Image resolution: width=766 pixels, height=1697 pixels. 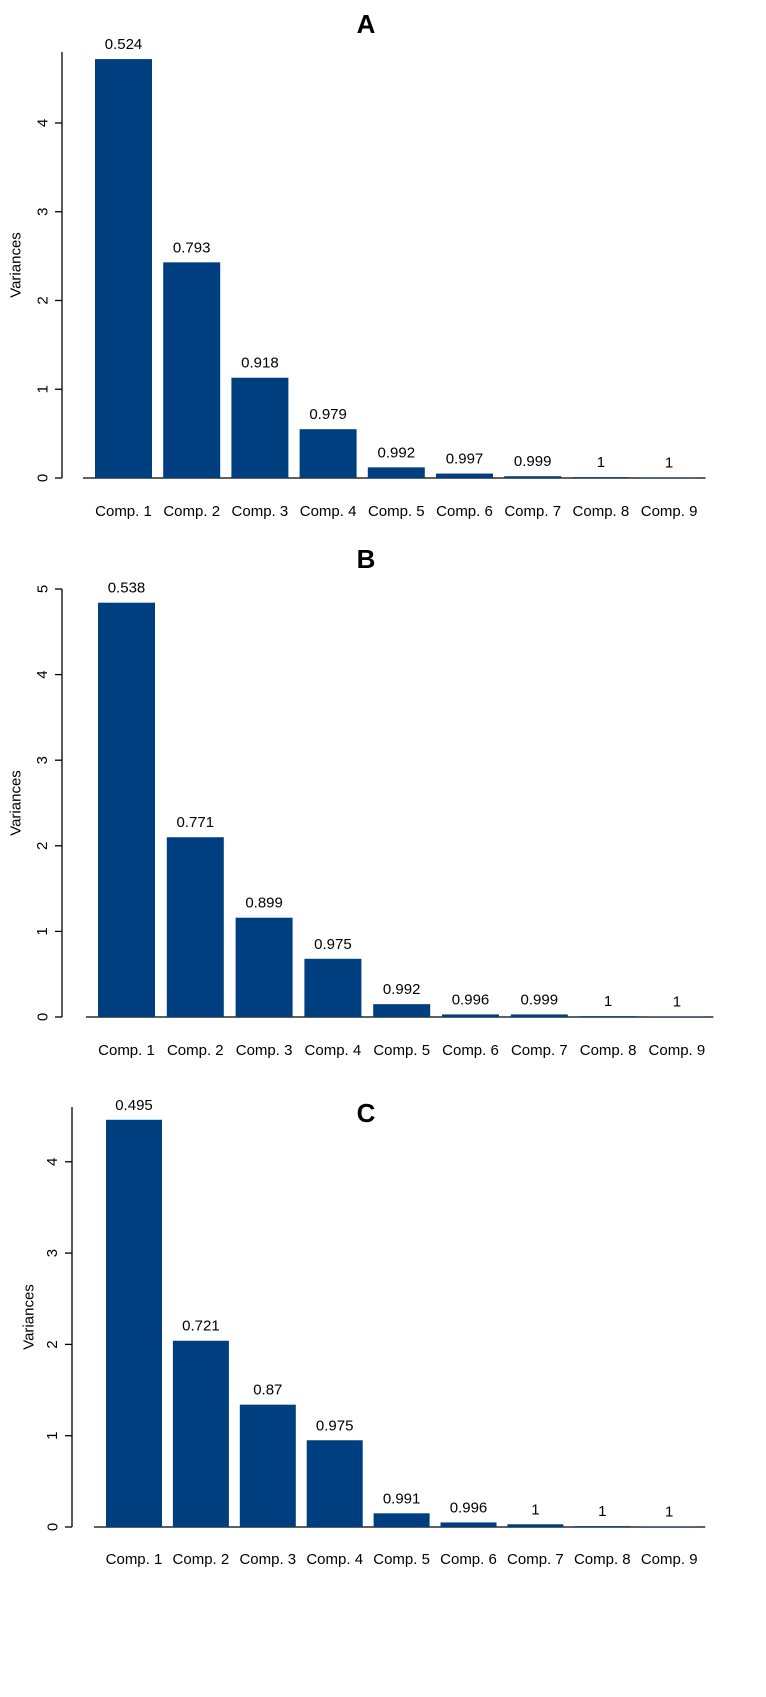 What do you see at coordinates (192, 247) in the screenshot?
I see `bar-data-label: 0.793` at bounding box center [192, 247].